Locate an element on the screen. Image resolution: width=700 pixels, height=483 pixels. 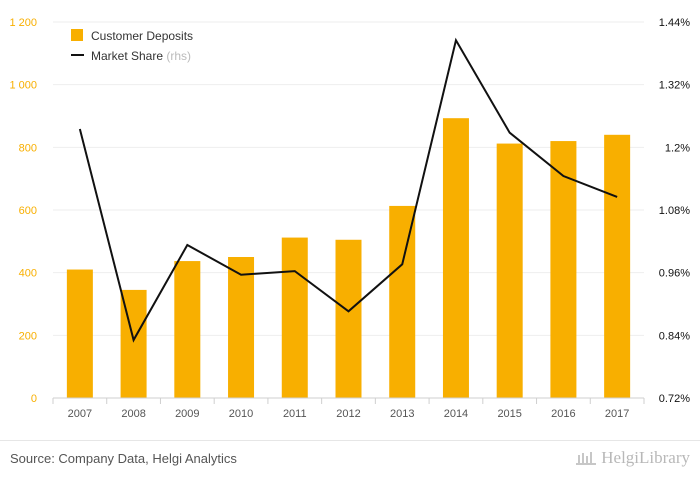
x-tick-label: 2011 is located at coordinates (295, 414).